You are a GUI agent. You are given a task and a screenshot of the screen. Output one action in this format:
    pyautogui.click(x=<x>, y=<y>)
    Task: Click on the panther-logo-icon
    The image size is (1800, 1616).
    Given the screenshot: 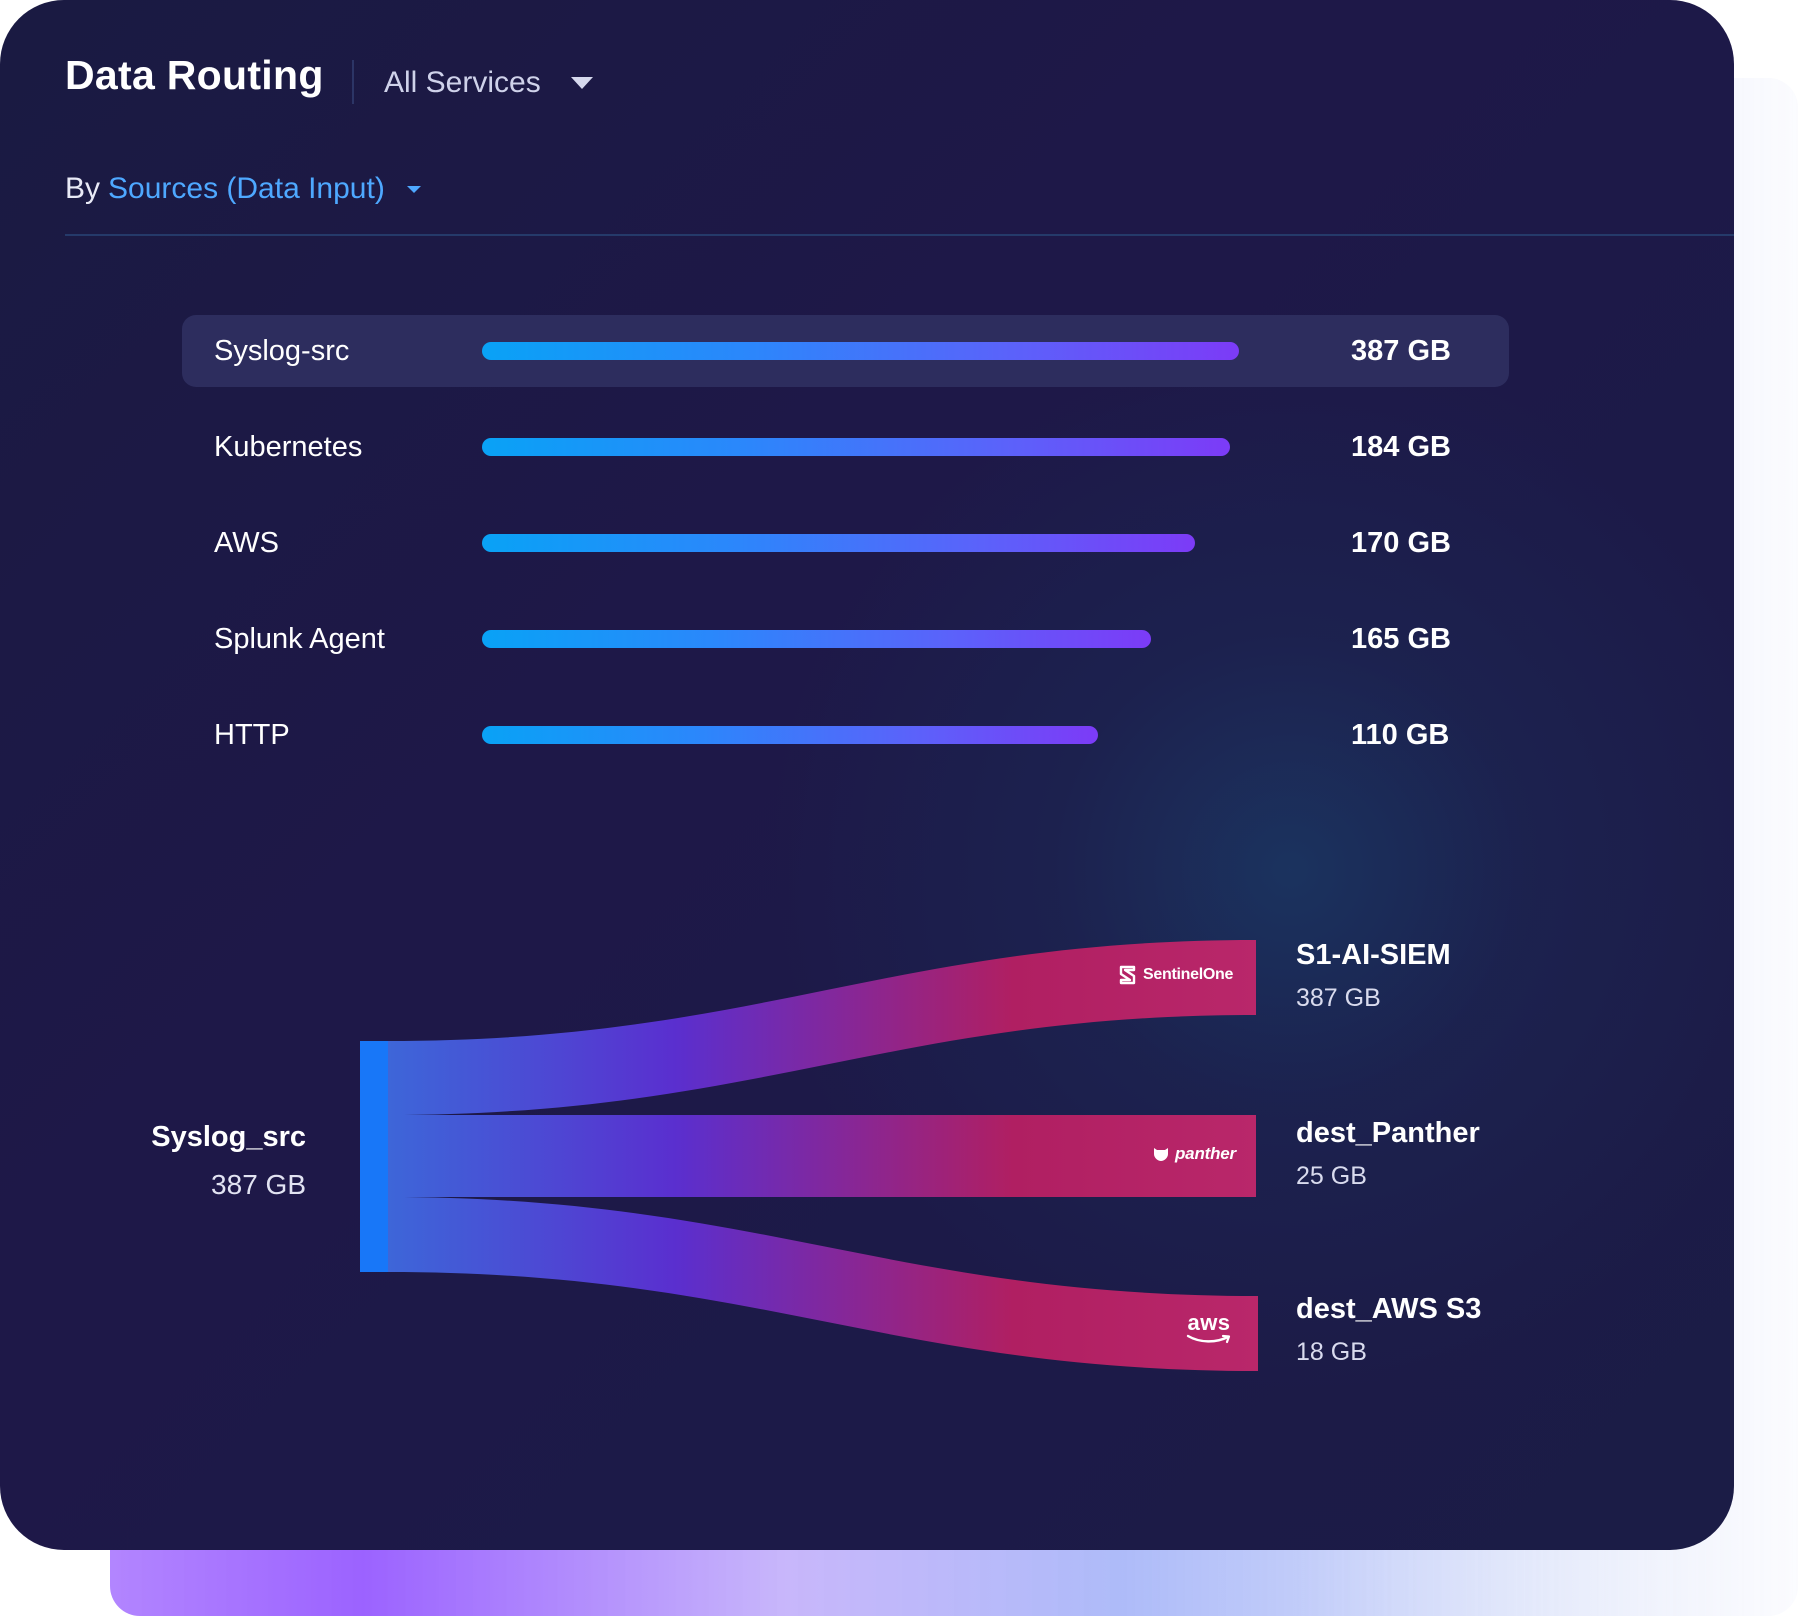 What is the action you would take?
    pyautogui.click(x=1161, y=1154)
    